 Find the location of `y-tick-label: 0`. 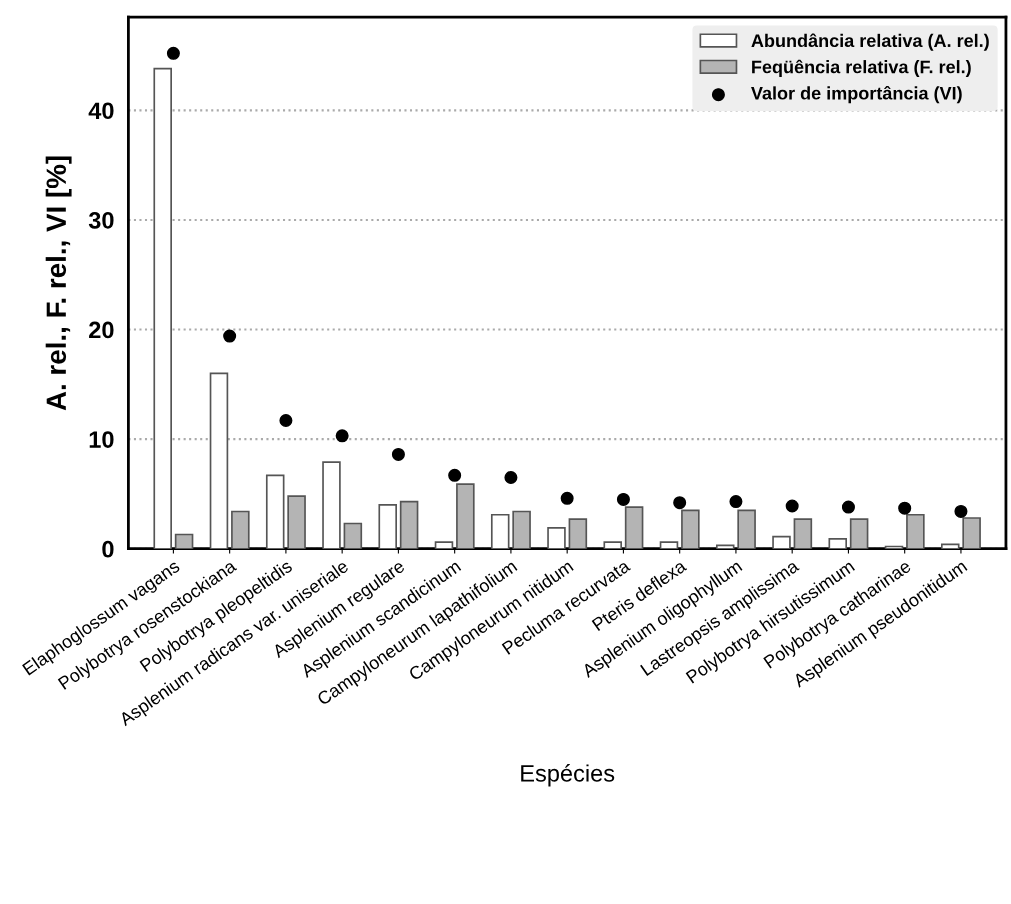

y-tick-label: 0 is located at coordinates (108, 549).